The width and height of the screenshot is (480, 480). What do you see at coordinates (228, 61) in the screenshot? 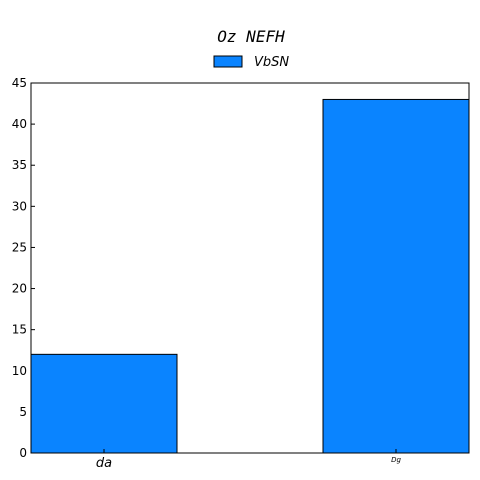
I see `legend-swatch` at bounding box center [228, 61].